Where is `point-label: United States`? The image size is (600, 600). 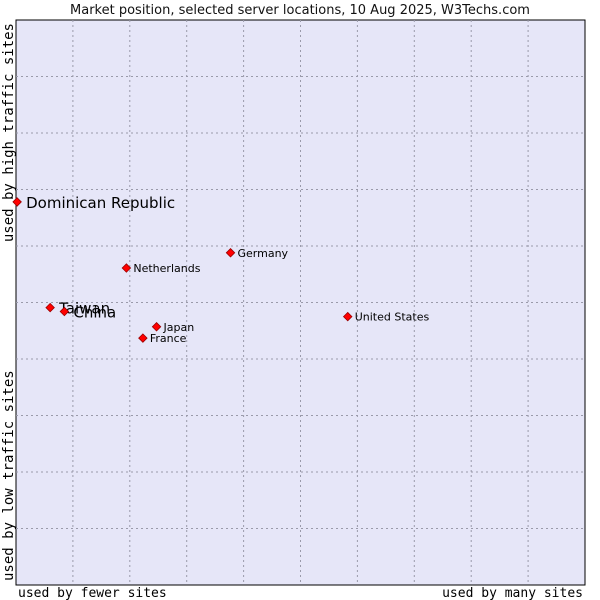
point-label: United States is located at coordinates (392, 317).